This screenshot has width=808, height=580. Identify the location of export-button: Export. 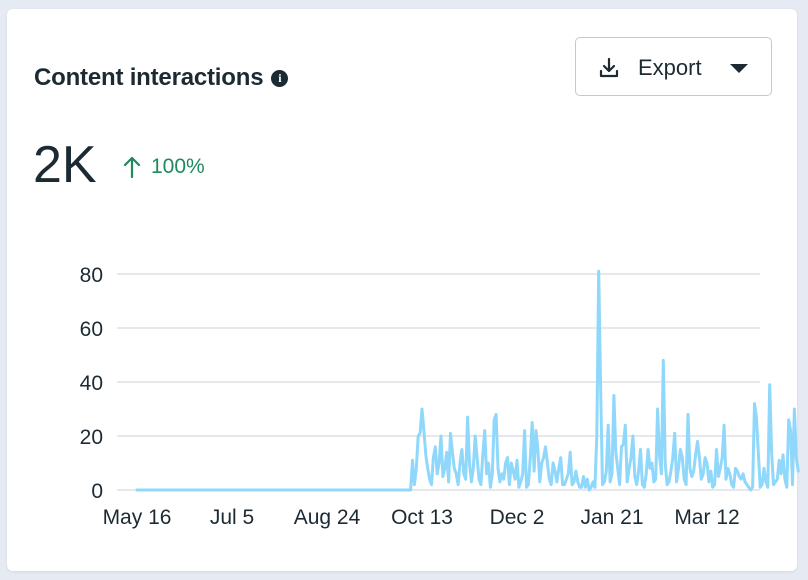
(673, 66).